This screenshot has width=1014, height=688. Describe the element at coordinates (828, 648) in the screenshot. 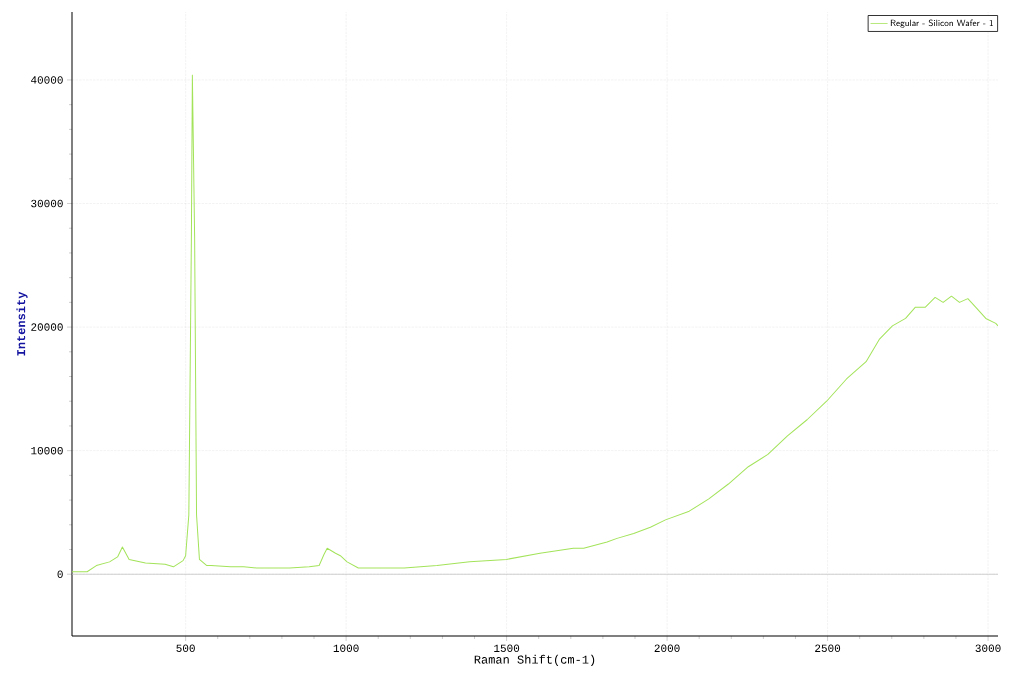

I see `x-tick-label: 2500` at that location.